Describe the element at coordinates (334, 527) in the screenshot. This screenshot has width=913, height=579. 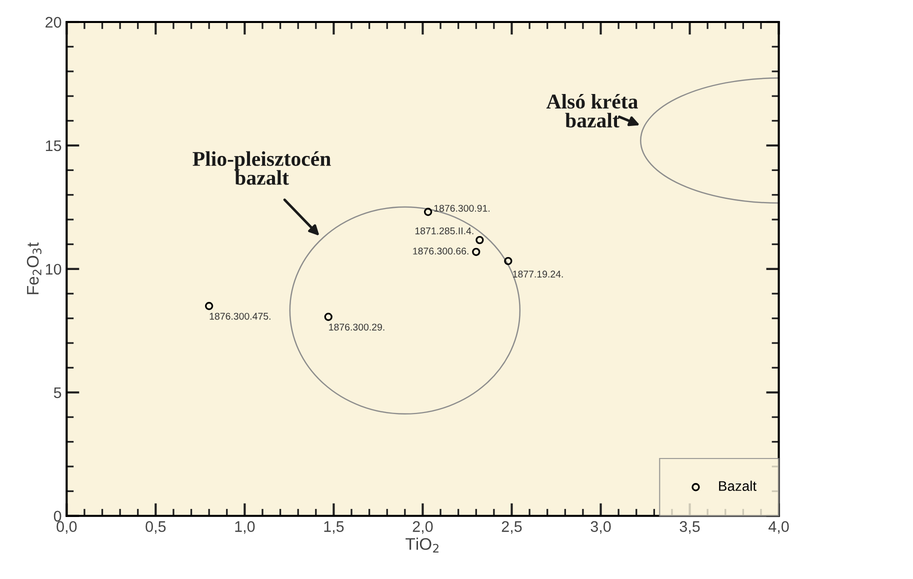
I see `x-tick-label: 1,5` at that location.